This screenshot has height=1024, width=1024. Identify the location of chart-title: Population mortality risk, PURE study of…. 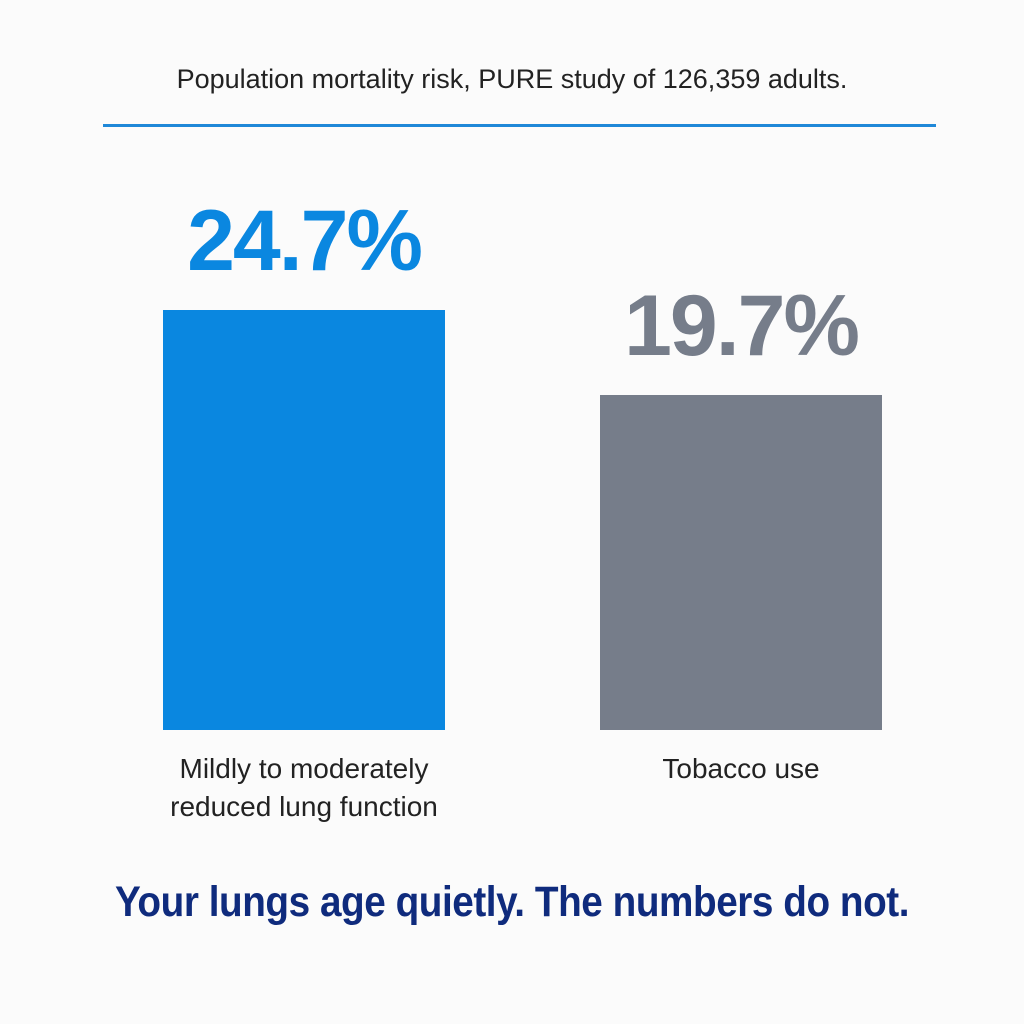
(512, 79).